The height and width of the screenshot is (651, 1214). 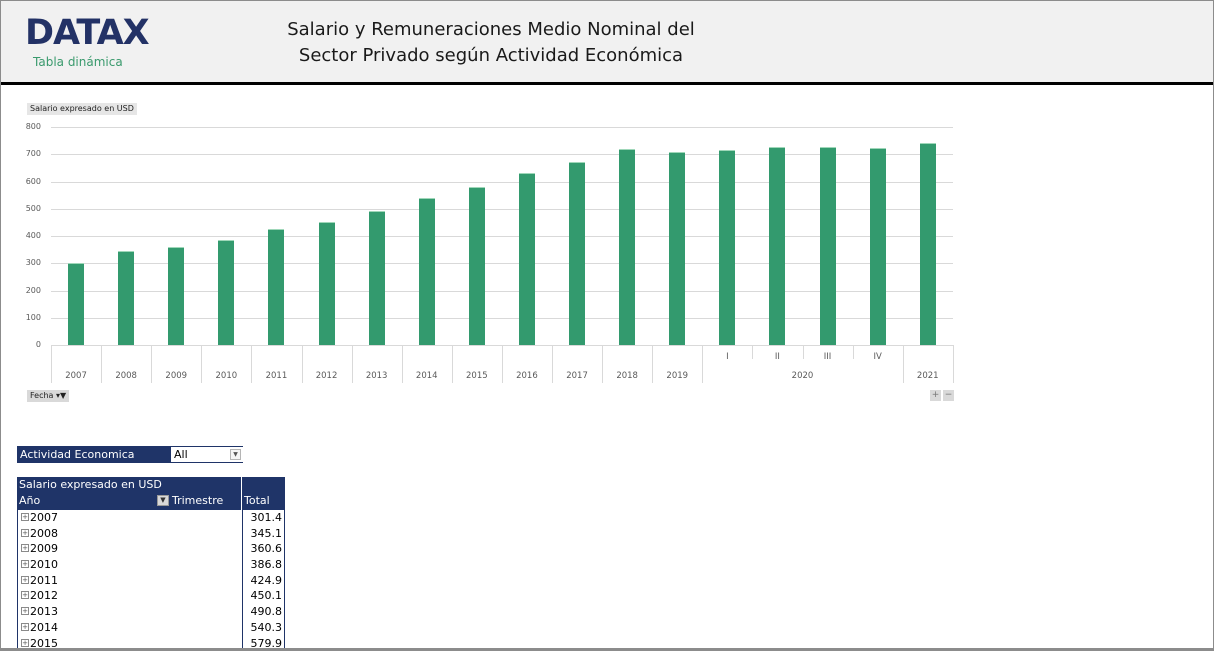 I want to click on x-quarter-label: II, so click(x=777, y=357).